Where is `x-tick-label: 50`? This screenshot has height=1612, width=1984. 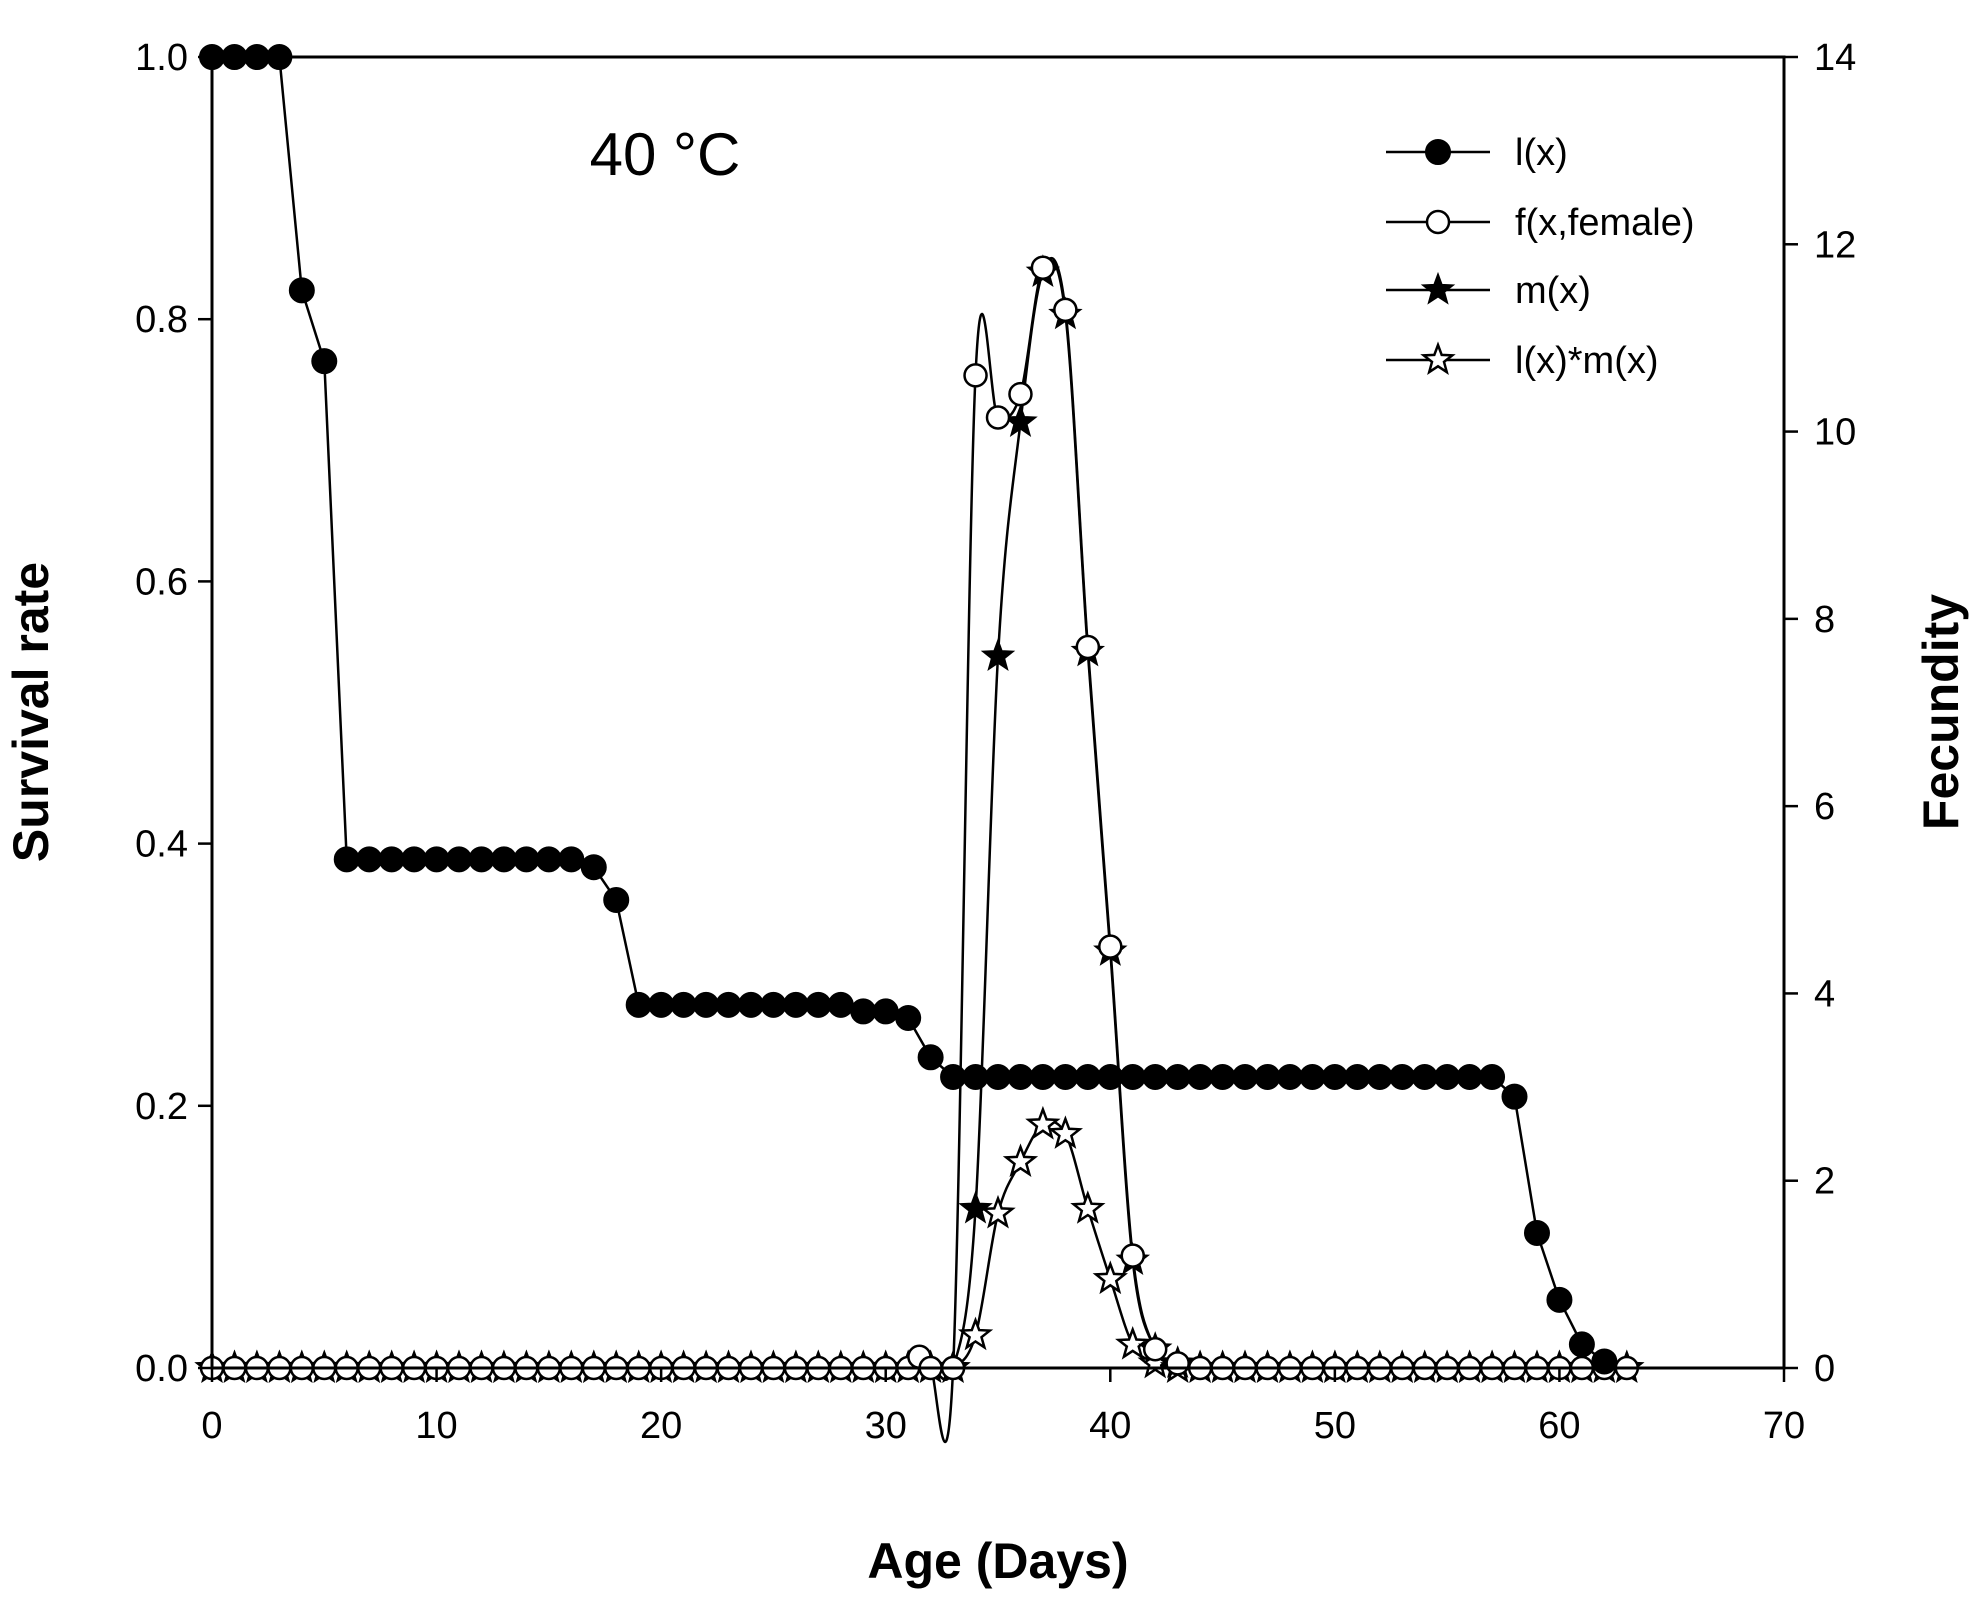
x-tick-label: 50 is located at coordinates (1335, 1426).